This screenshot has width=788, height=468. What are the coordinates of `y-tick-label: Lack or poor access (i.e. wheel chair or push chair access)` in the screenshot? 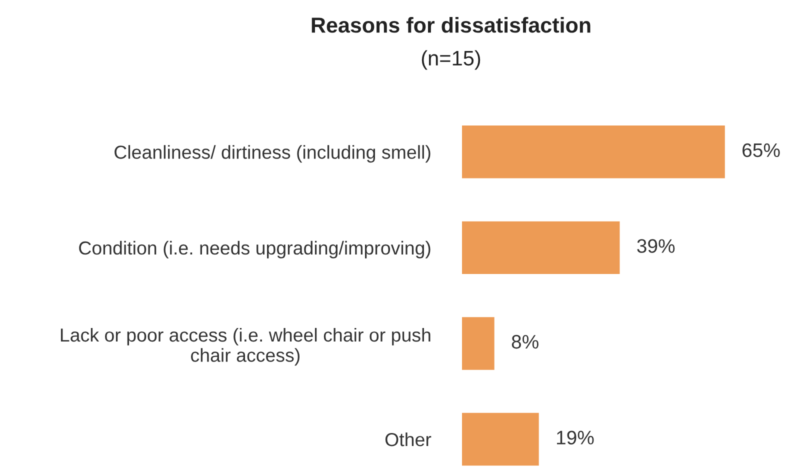 It's located at (245, 347).